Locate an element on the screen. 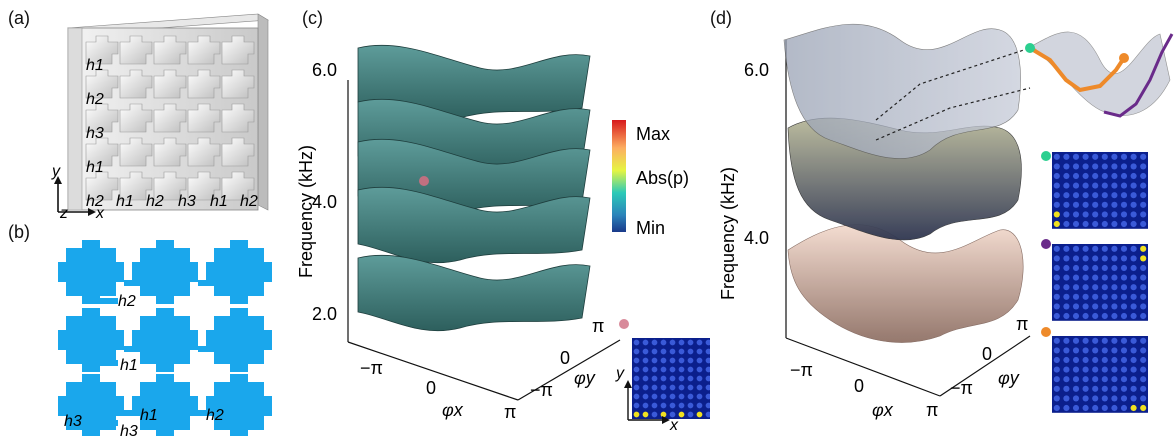  xtick-d-1: 0 is located at coordinates (859, 386).